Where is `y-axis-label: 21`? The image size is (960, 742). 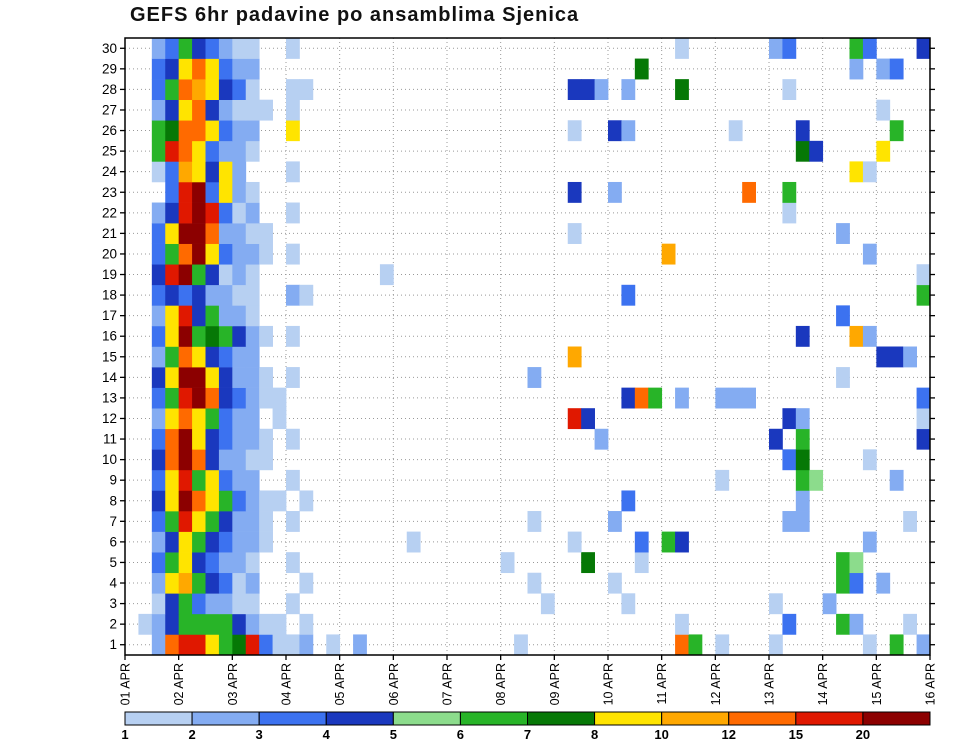
y-axis-label: 21 is located at coordinates (109, 233).